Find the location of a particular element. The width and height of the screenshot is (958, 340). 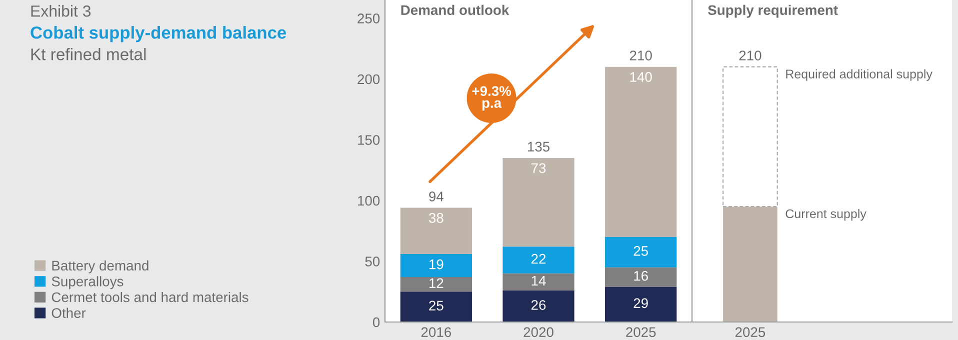

data-label: 16 is located at coordinates (641, 275).